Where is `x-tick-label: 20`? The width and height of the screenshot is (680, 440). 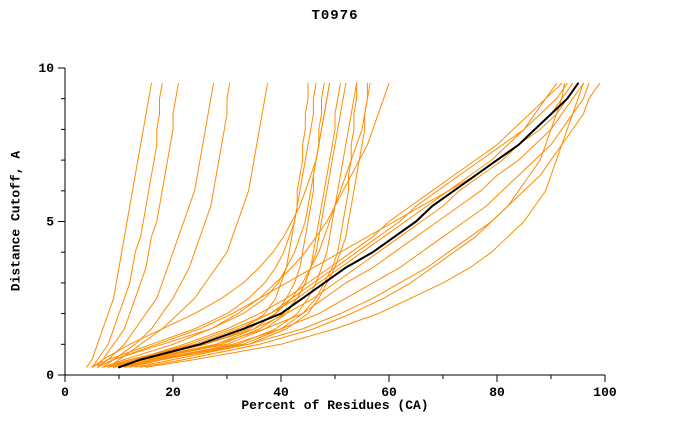 x-tick-label: 20 is located at coordinates (173, 392).